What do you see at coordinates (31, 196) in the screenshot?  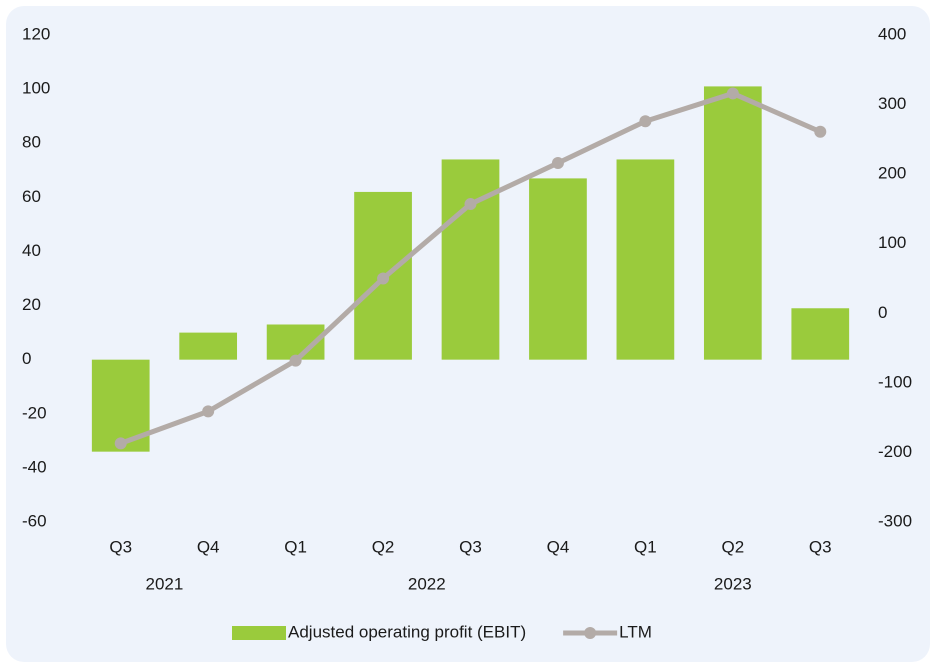 I see `y-tick-label: 60` at bounding box center [31, 196].